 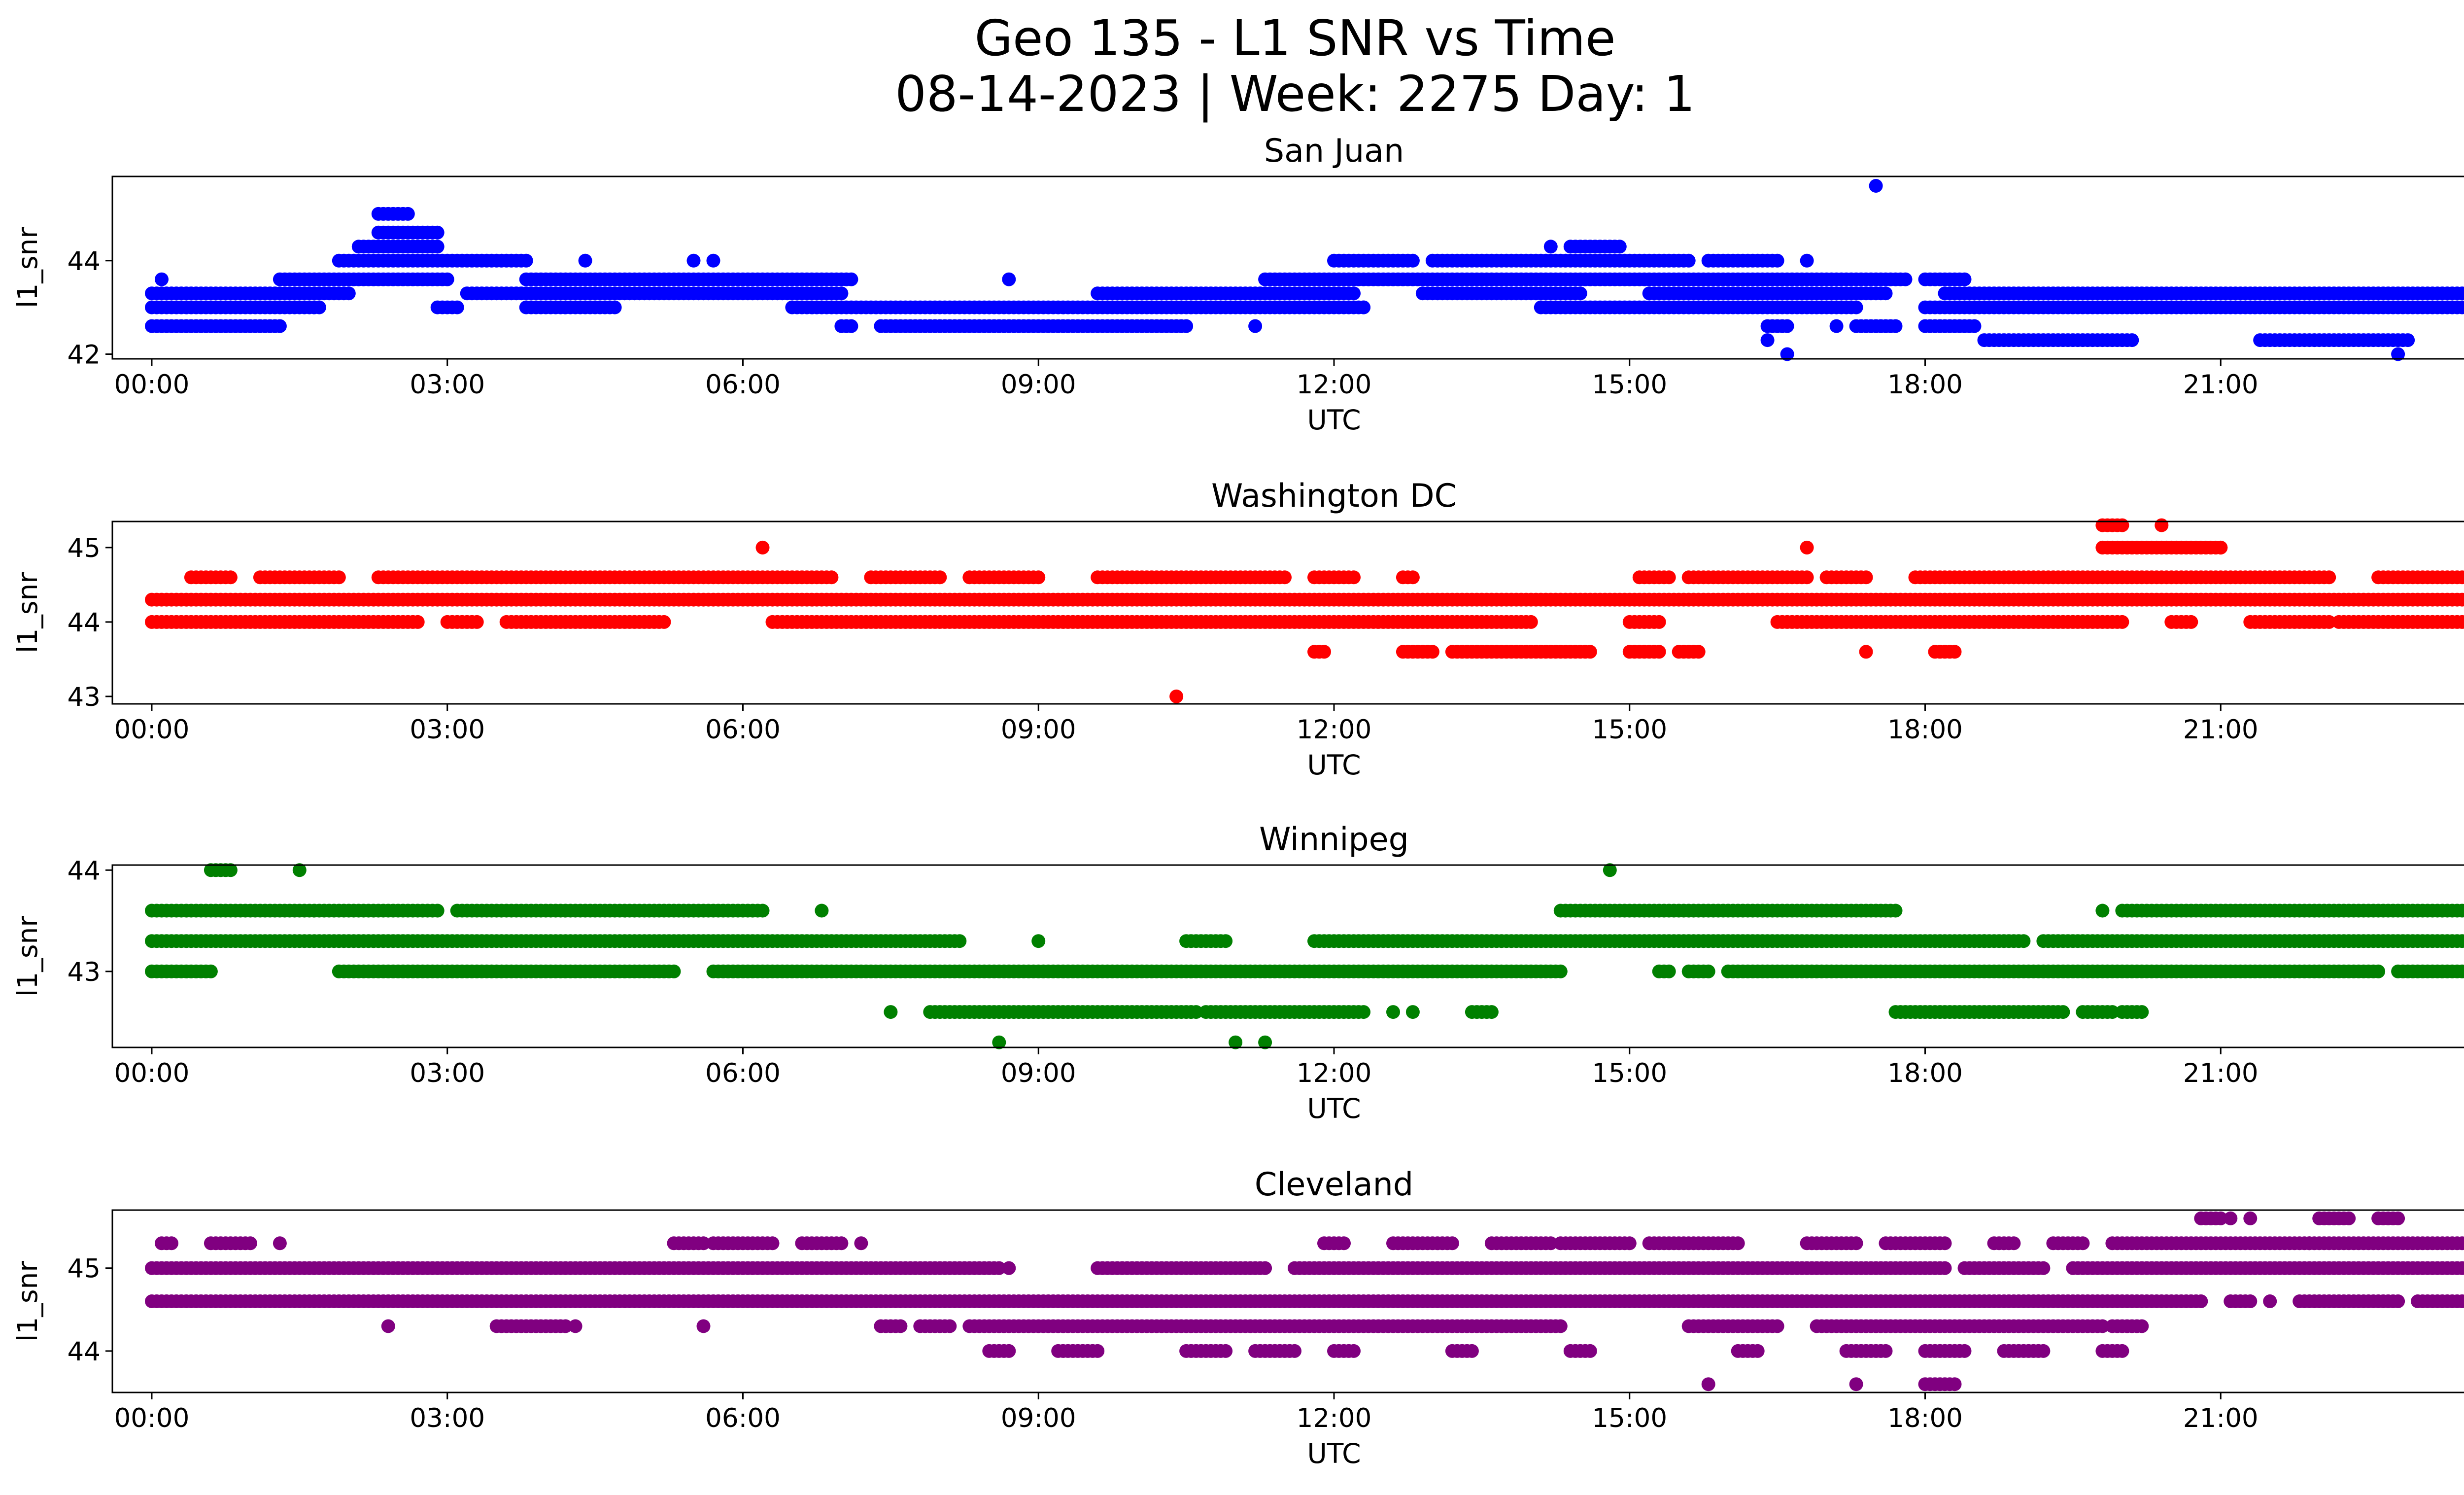 I want to click on figure-title-line2: 08-14-2023 | Week: 2275 Day: 1, so click(x=1295, y=94).